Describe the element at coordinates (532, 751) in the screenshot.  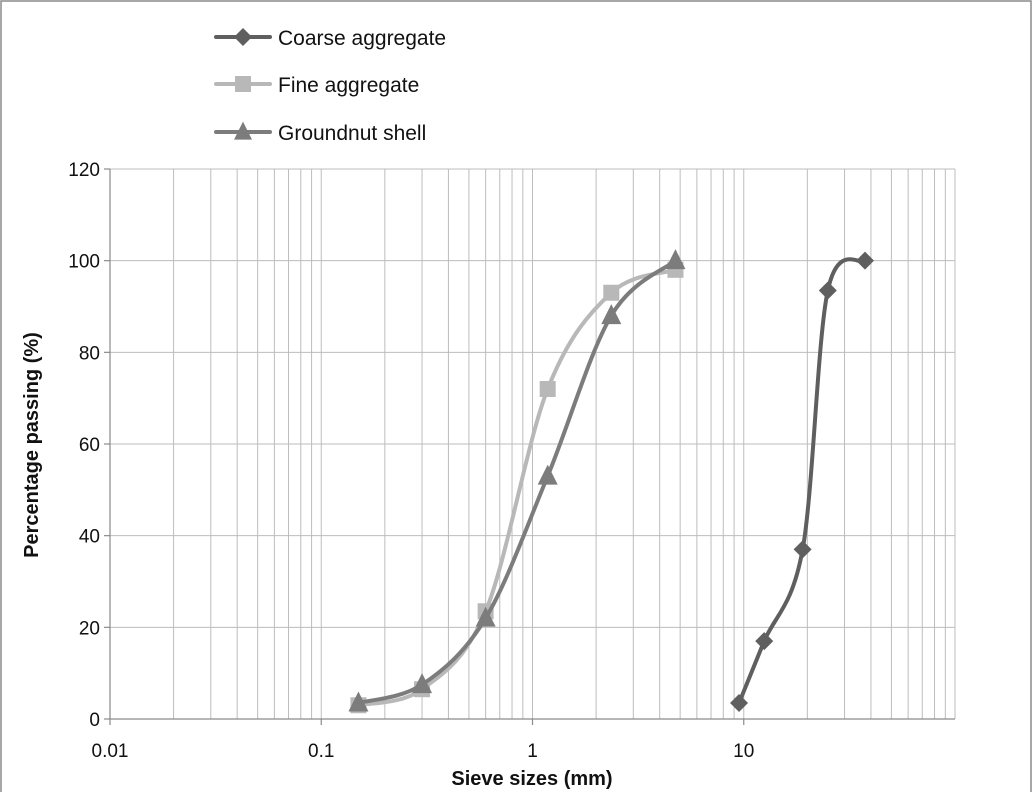
I see `x-tick-label: 1` at that location.